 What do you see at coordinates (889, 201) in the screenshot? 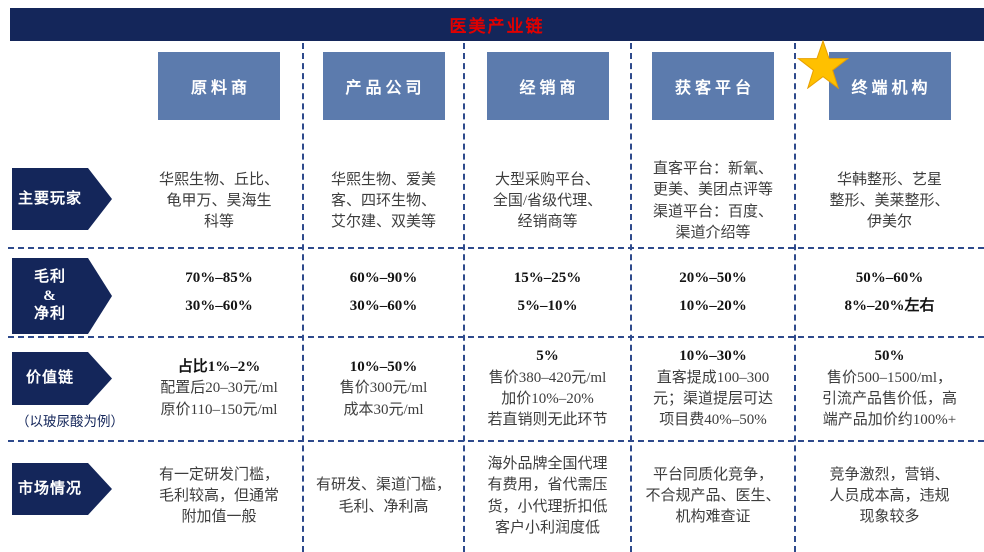
I see `cell-players-terminal: 华韩整形、艺星 整形、美莱整形、 伊美尔` at bounding box center [889, 201].